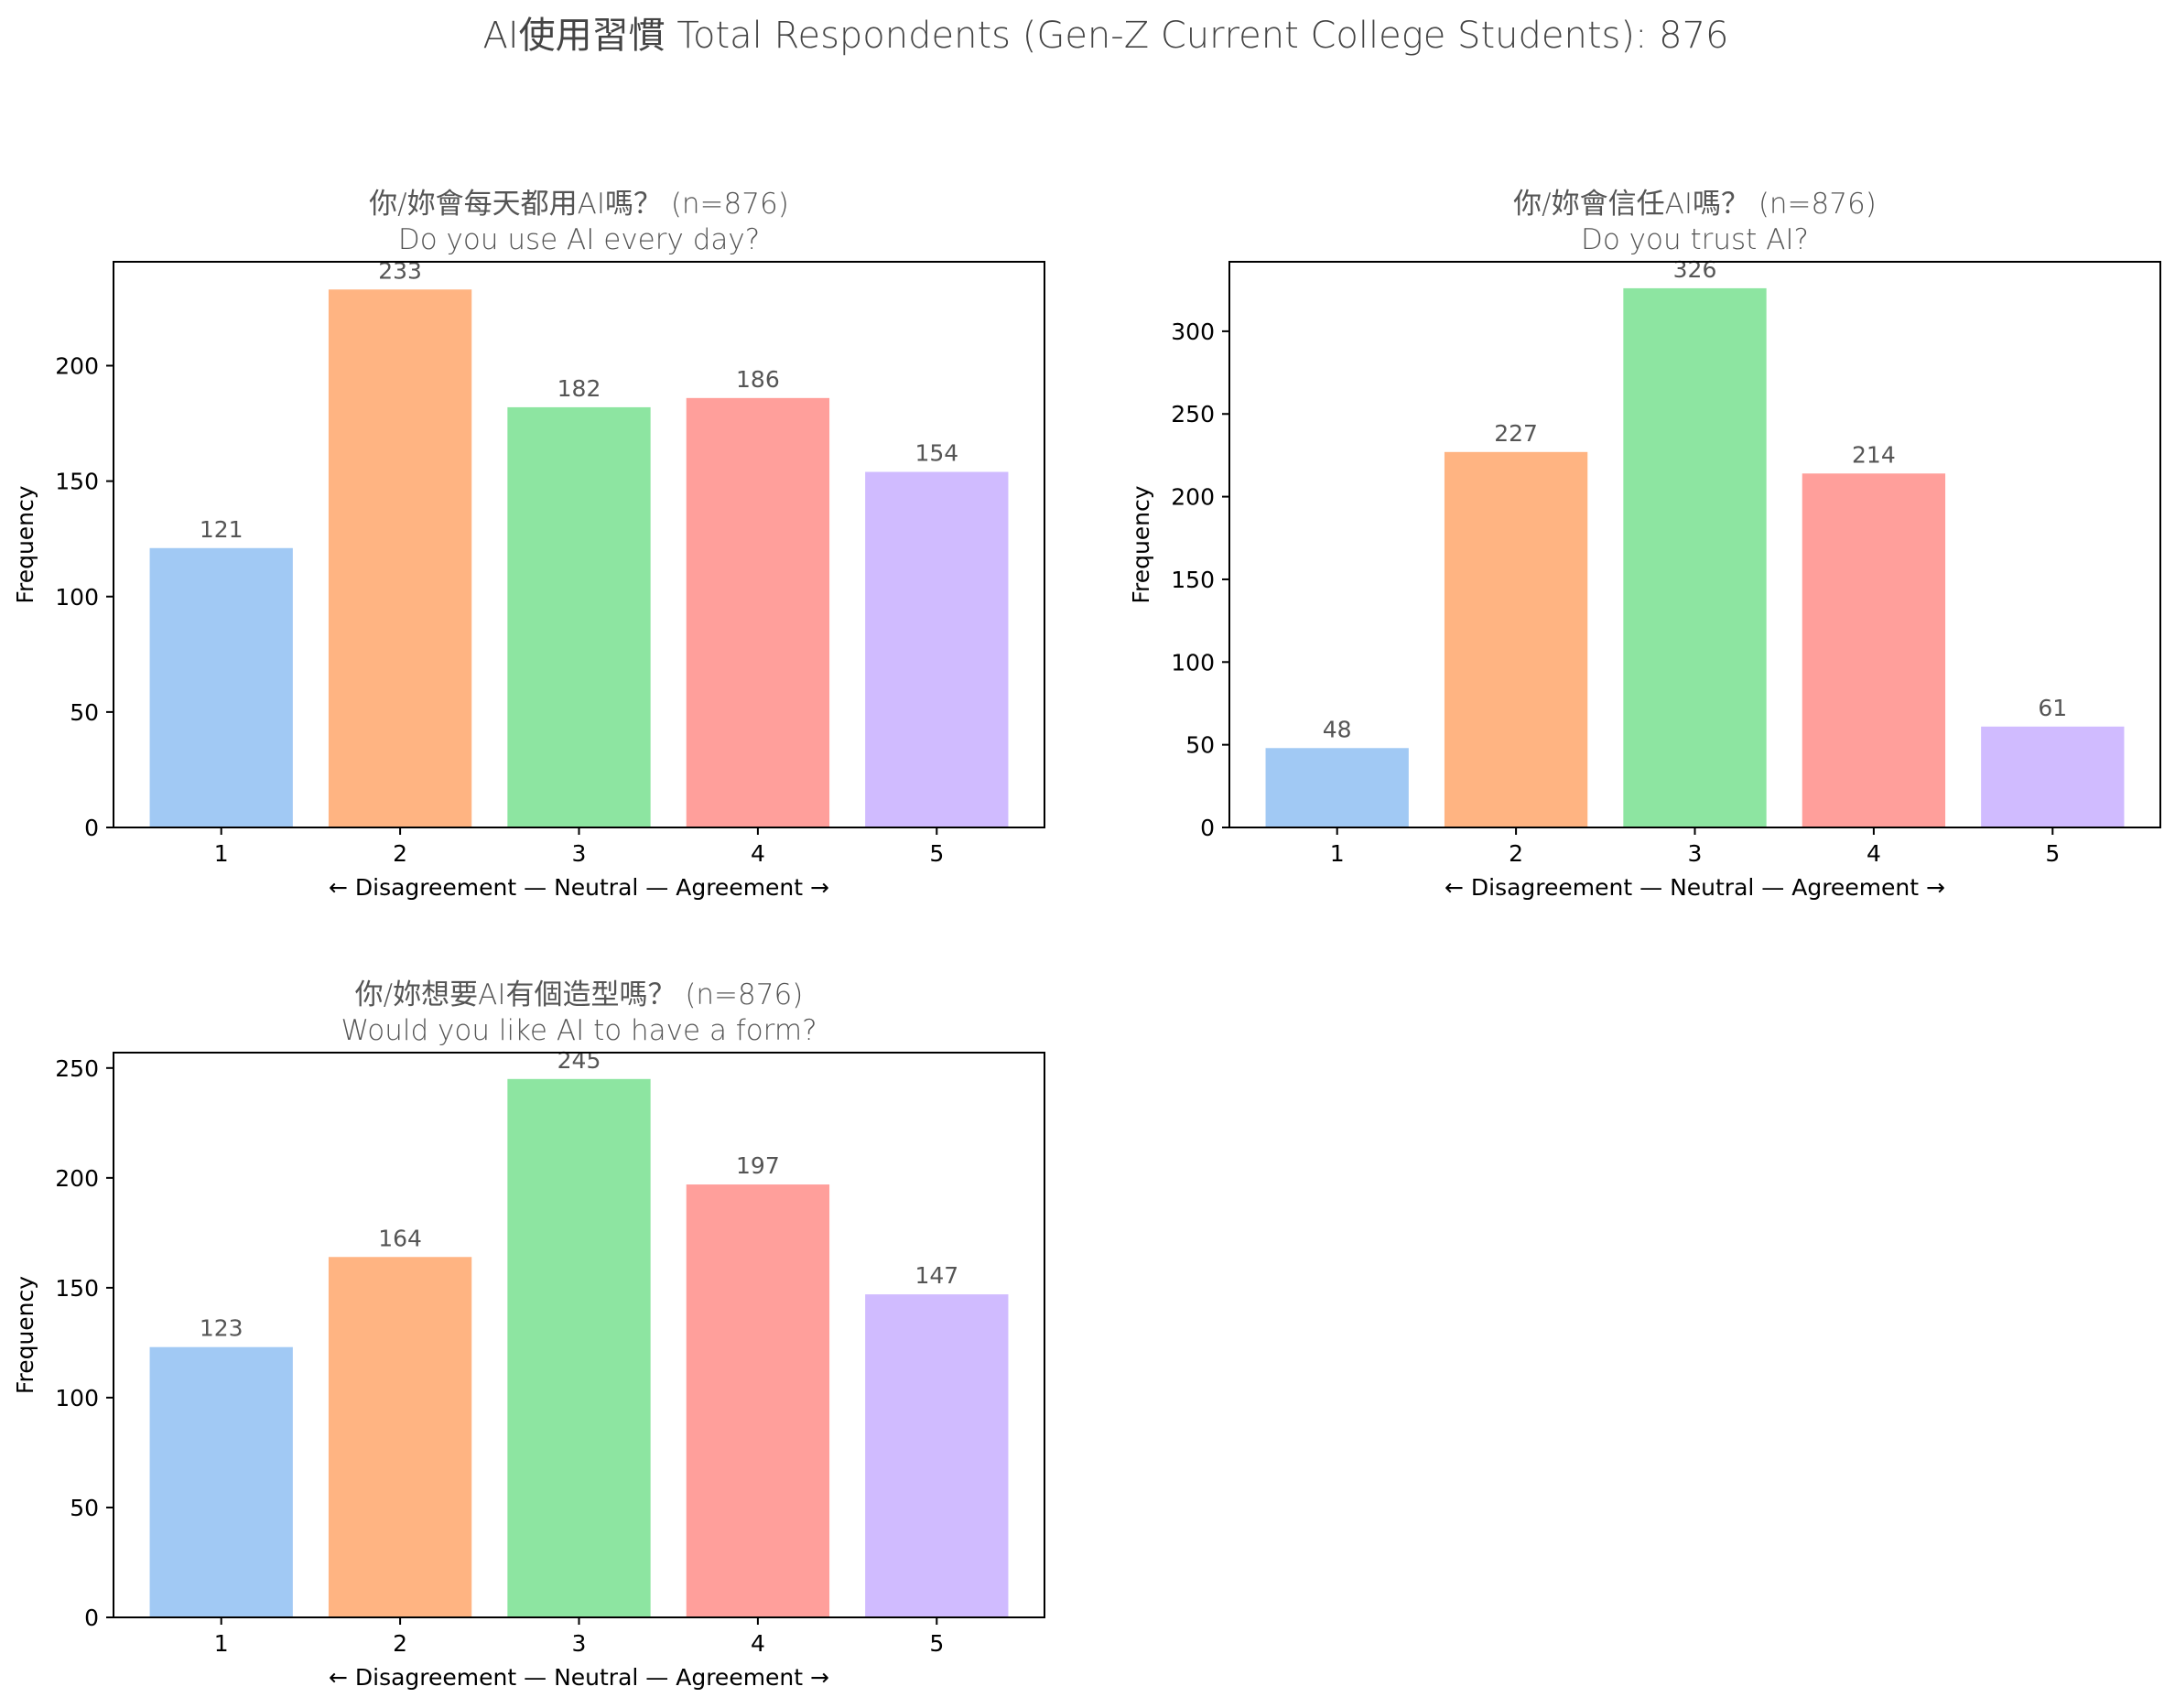 The image size is (2175, 1708). I want to click on data-label-5: 154, so click(936, 453).